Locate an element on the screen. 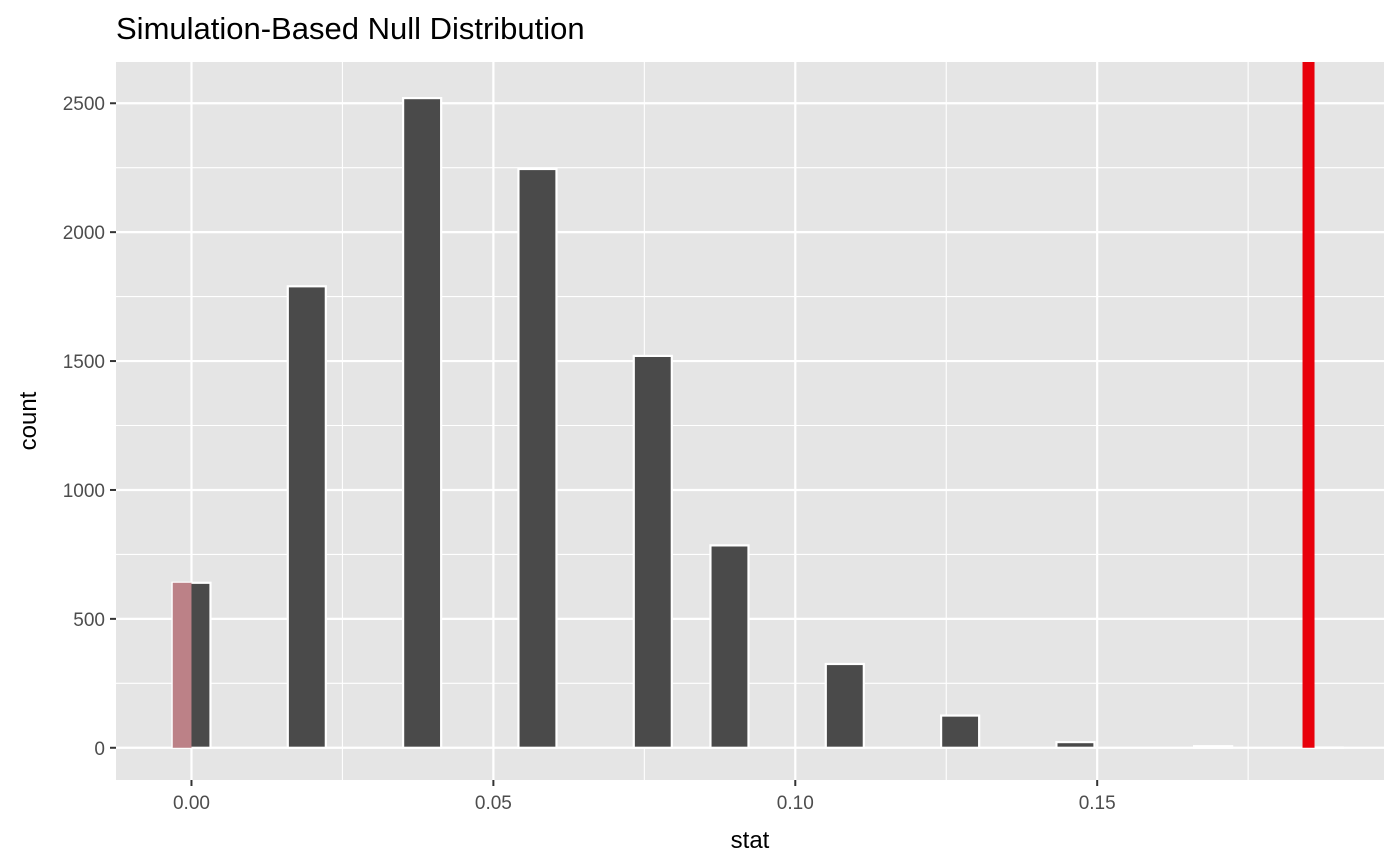  y-tick-label: 500 is located at coordinates (89, 620).